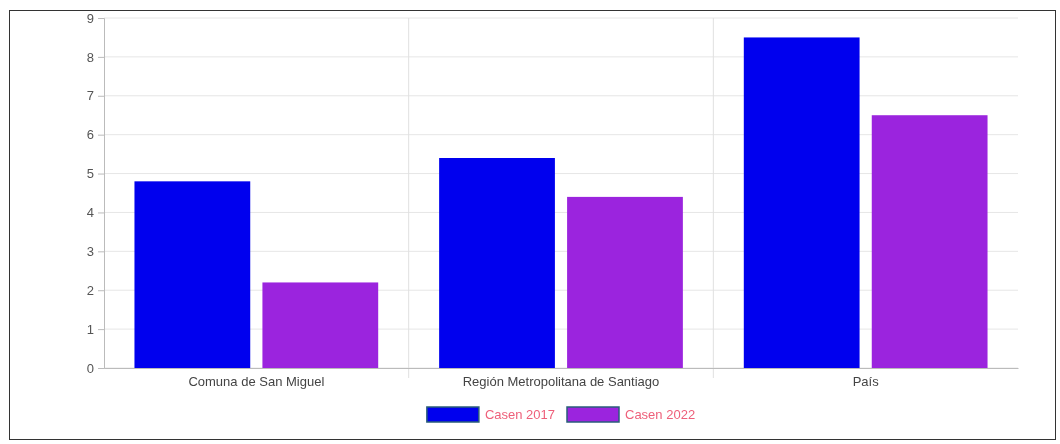 Image resolution: width=1060 pixels, height=444 pixels. Describe the element at coordinates (90, 18) in the screenshot. I see `y-tick-label: 9` at that location.